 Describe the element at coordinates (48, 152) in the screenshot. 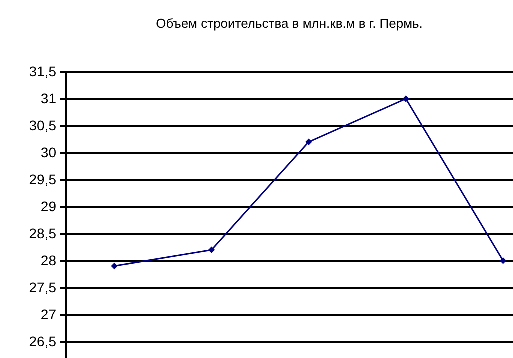

I see `y-tick-label: 30` at that location.